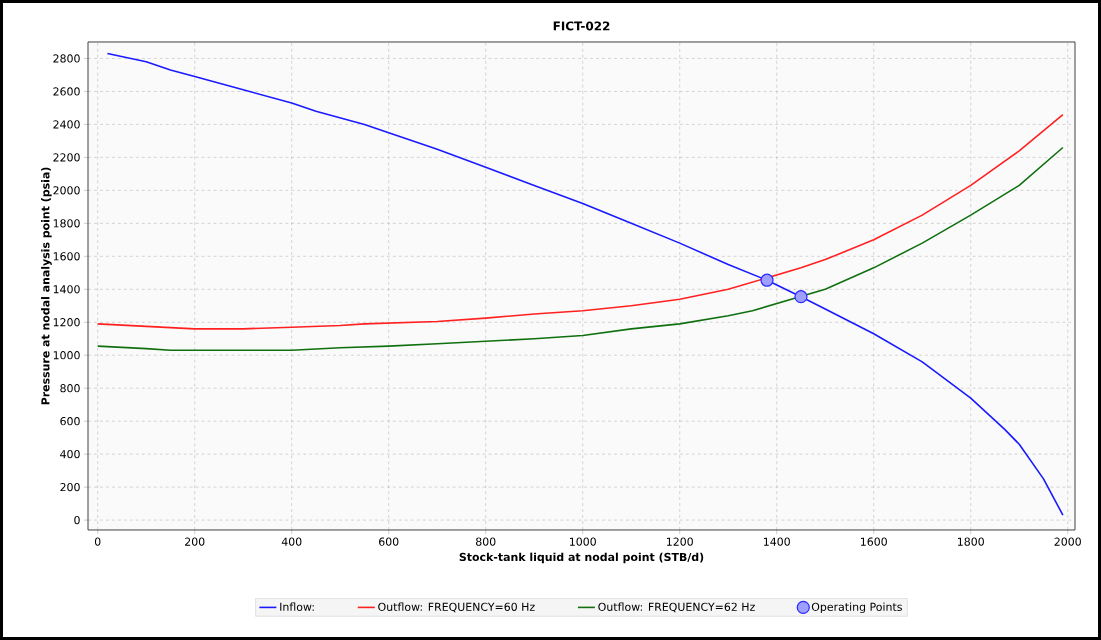 This screenshot has height=640, width=1101. What do you see at coordinates (486, 541) in the screenshot?
I see `x-tick-label: 800` at bounding box center [486, 541].